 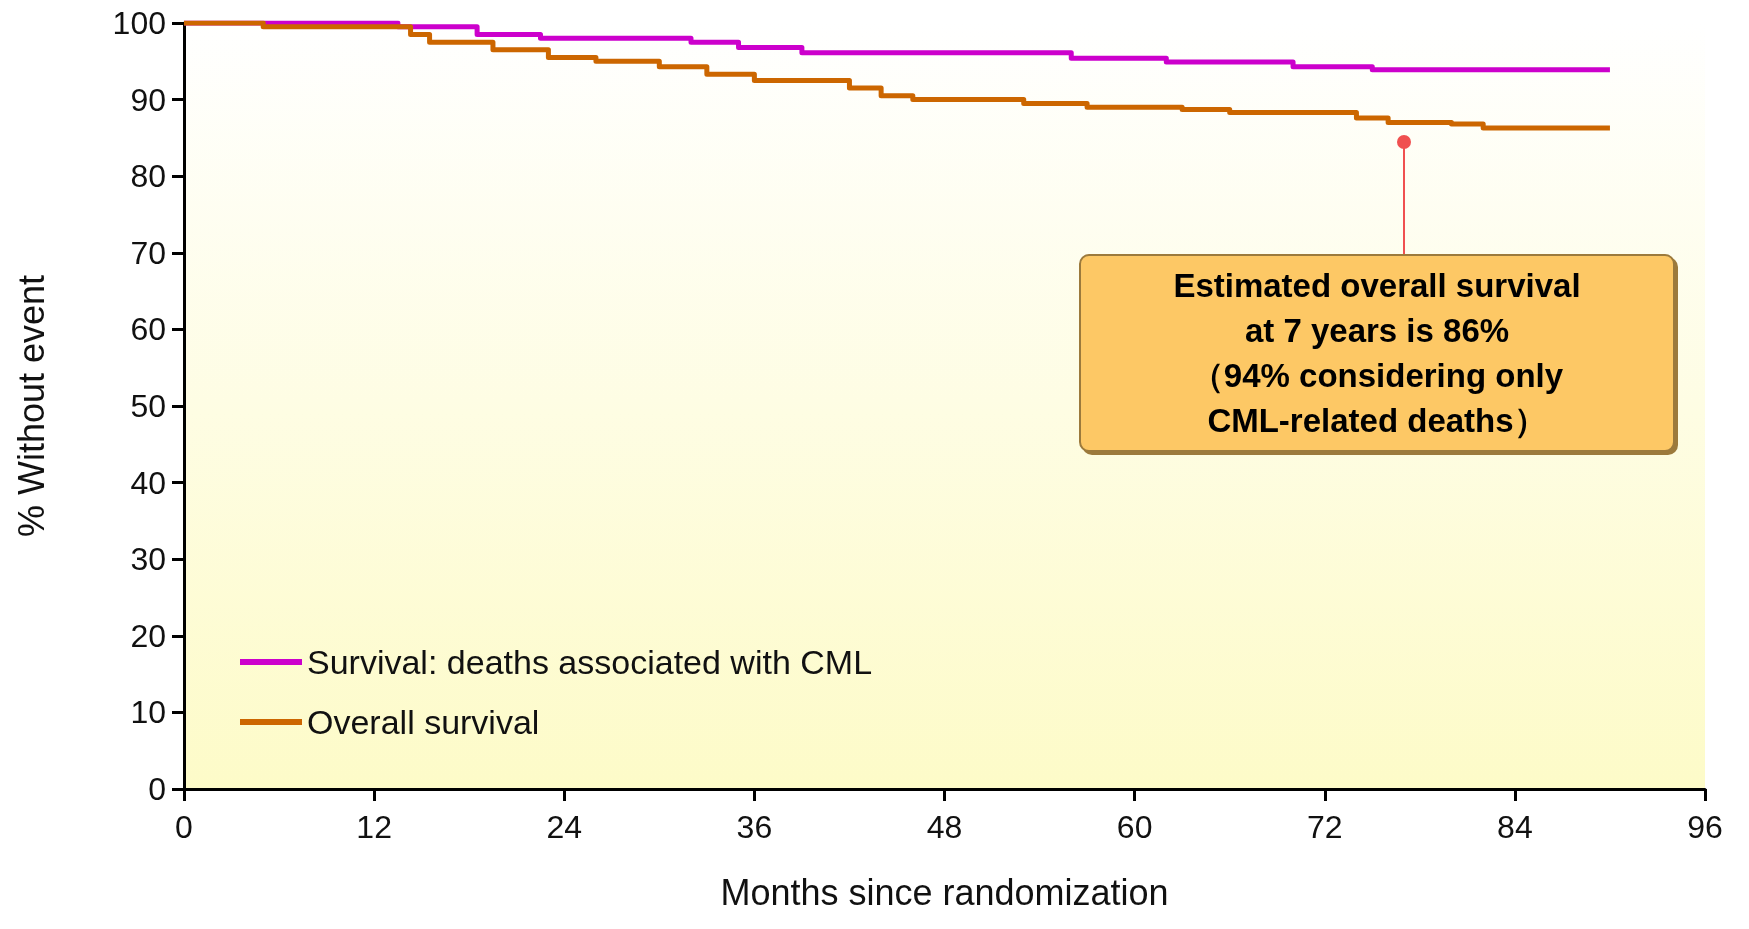 I want to click on x-tick-label: 60, so click(x=1134, y=827).